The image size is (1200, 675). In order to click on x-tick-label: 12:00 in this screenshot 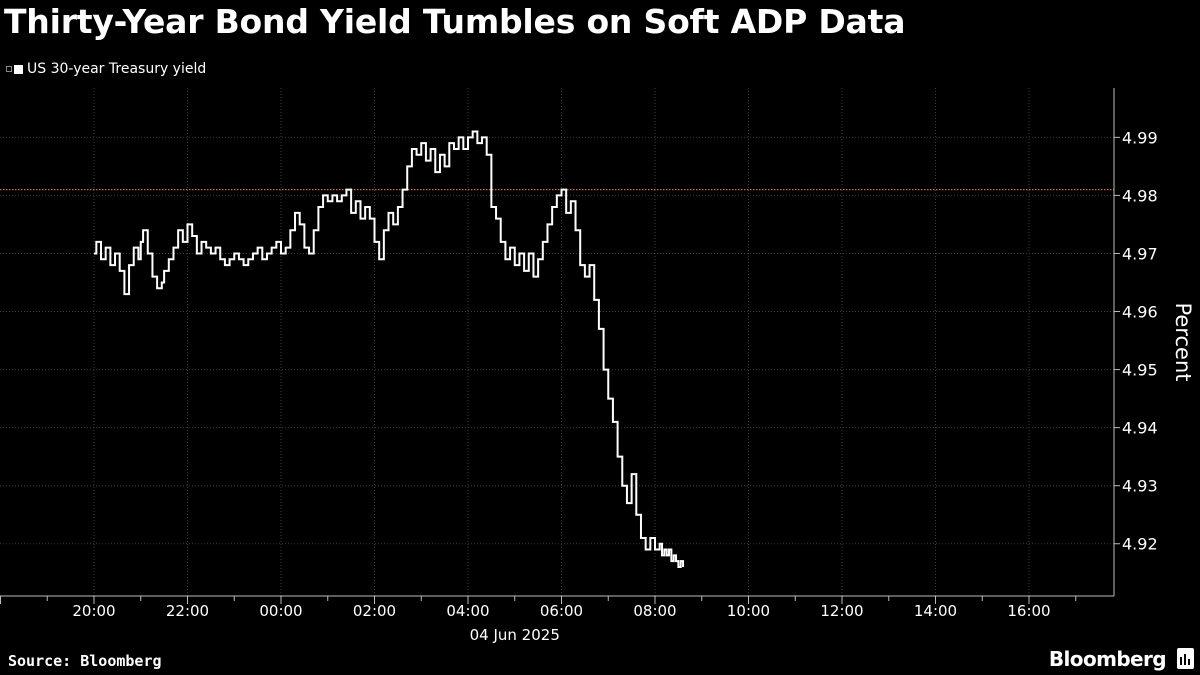, I will do `click(841, 611)`.